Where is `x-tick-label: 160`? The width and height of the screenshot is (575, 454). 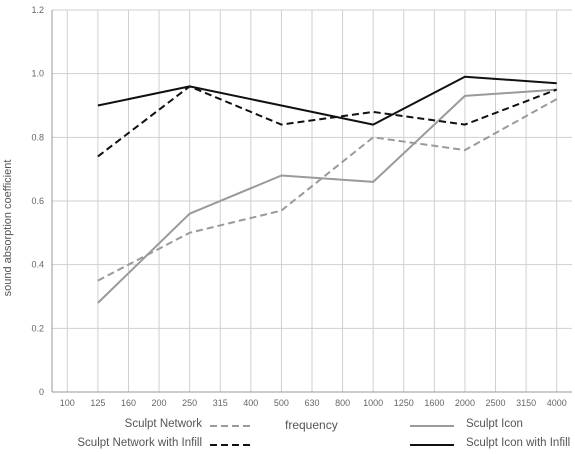
x-tick-label: 160 is located at coordinates (128, 403).